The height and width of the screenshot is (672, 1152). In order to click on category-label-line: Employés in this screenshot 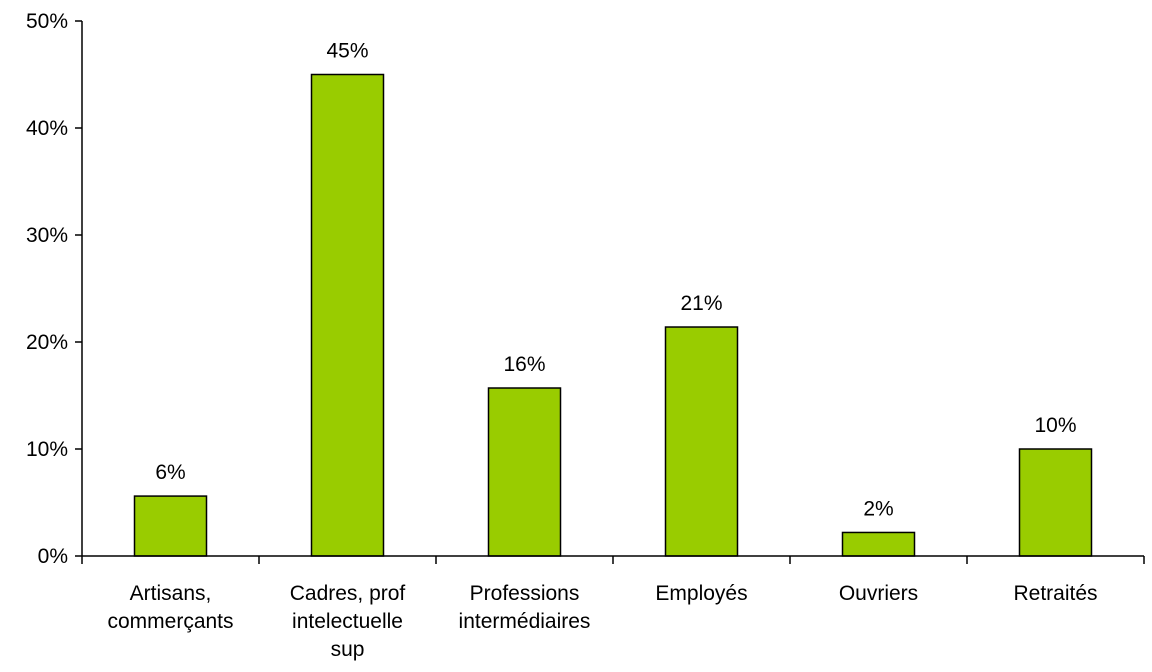, I will do `click(701, 593)`.